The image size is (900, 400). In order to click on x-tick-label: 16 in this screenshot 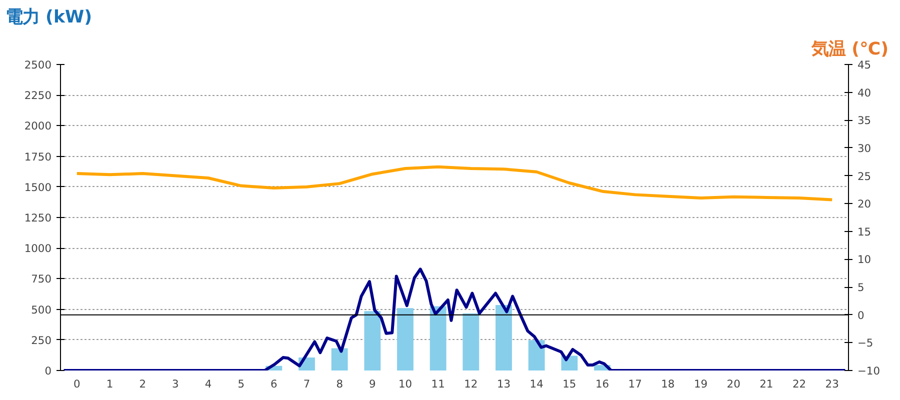, I will do `click(602, 384)`.